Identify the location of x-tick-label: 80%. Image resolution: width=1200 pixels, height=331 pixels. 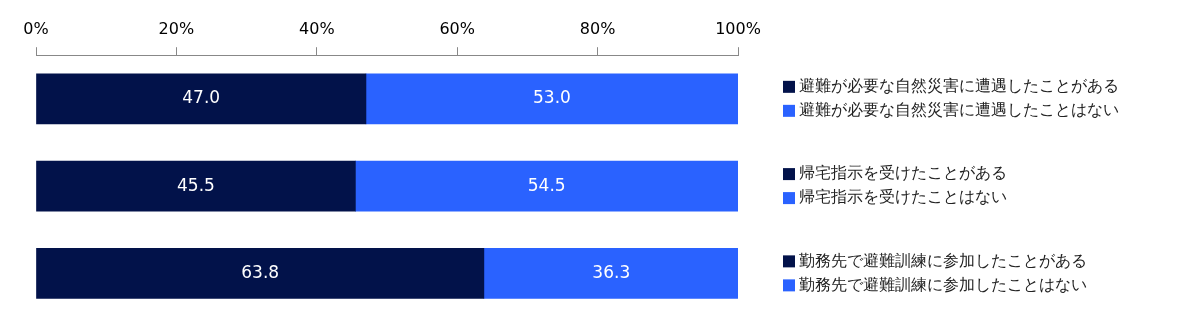
(597, 28).